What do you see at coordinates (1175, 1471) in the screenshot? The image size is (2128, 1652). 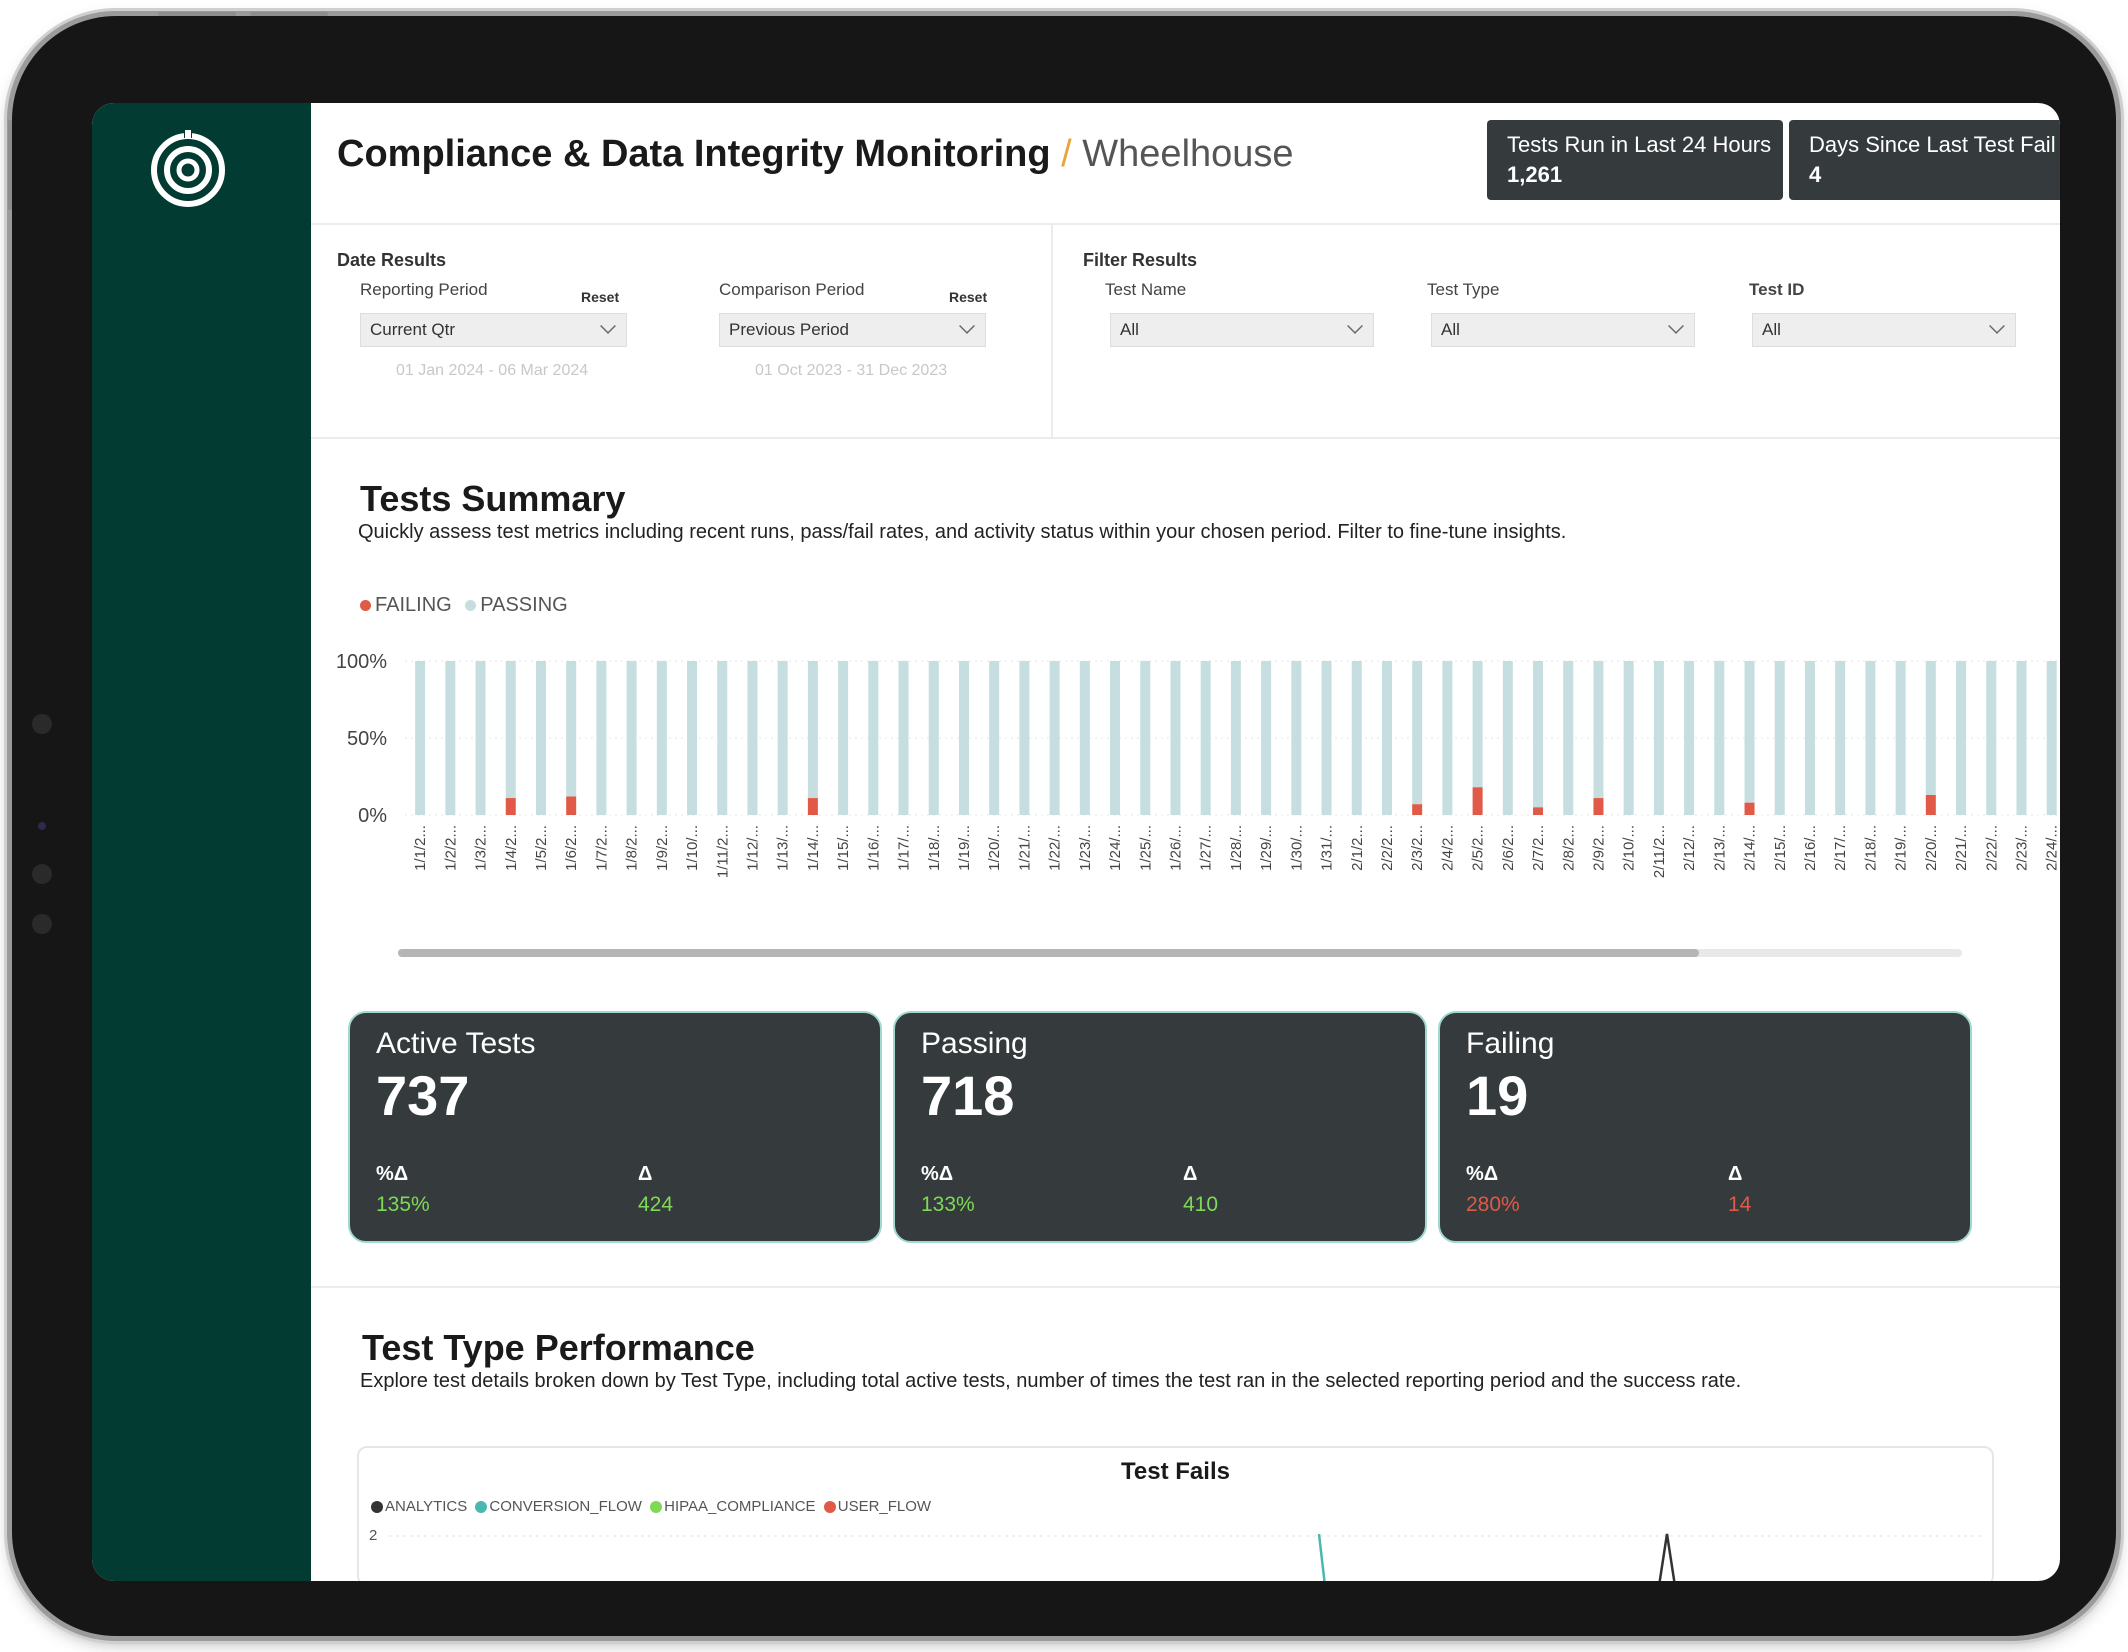 I see `test-fails-title: Test Fails` at bounding box center [1175, 1471].